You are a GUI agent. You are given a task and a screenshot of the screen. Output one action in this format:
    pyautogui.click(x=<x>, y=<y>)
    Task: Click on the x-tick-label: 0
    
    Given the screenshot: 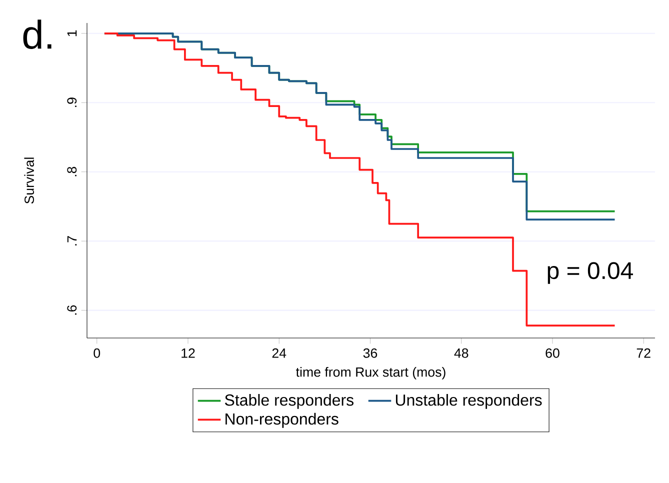 What is the action you would take?
    pyautogui.click(x=97, y=353)
    